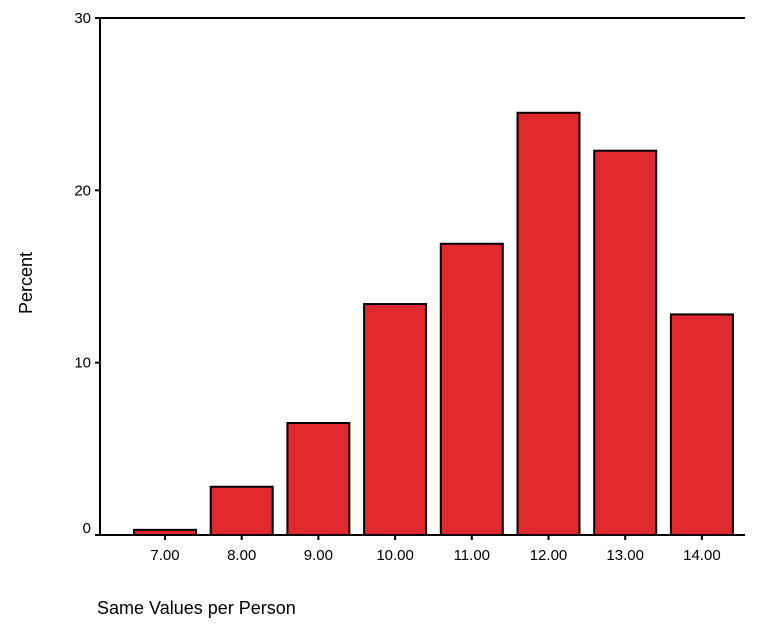 Image resolution: width=758 pixels, height=624 pixels. What do you see at coordinates (471, 389) in the screenshot?
I see `bar-11.00` at bounding box center [471, 389].